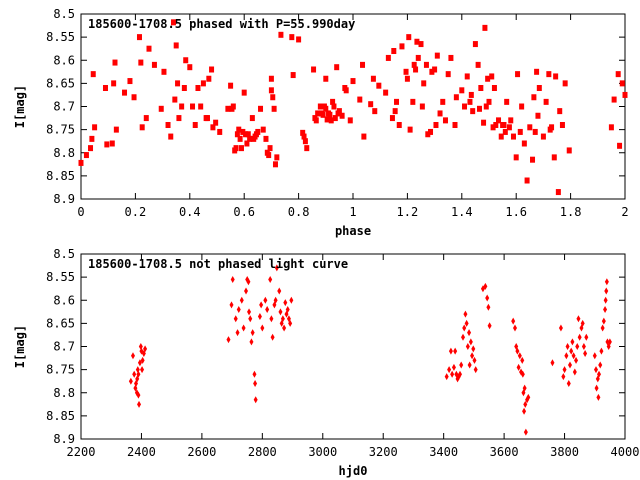 This screenshot has height=480, width=640. Describe the element at coordinates (353, 231) in the screenshot. I see `x-axis-label: phase` at that location.